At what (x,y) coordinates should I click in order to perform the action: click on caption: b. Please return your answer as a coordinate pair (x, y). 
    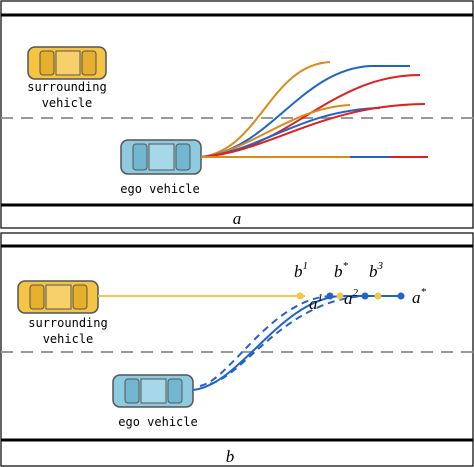
    Looking at the image, I should click on (230, 456).